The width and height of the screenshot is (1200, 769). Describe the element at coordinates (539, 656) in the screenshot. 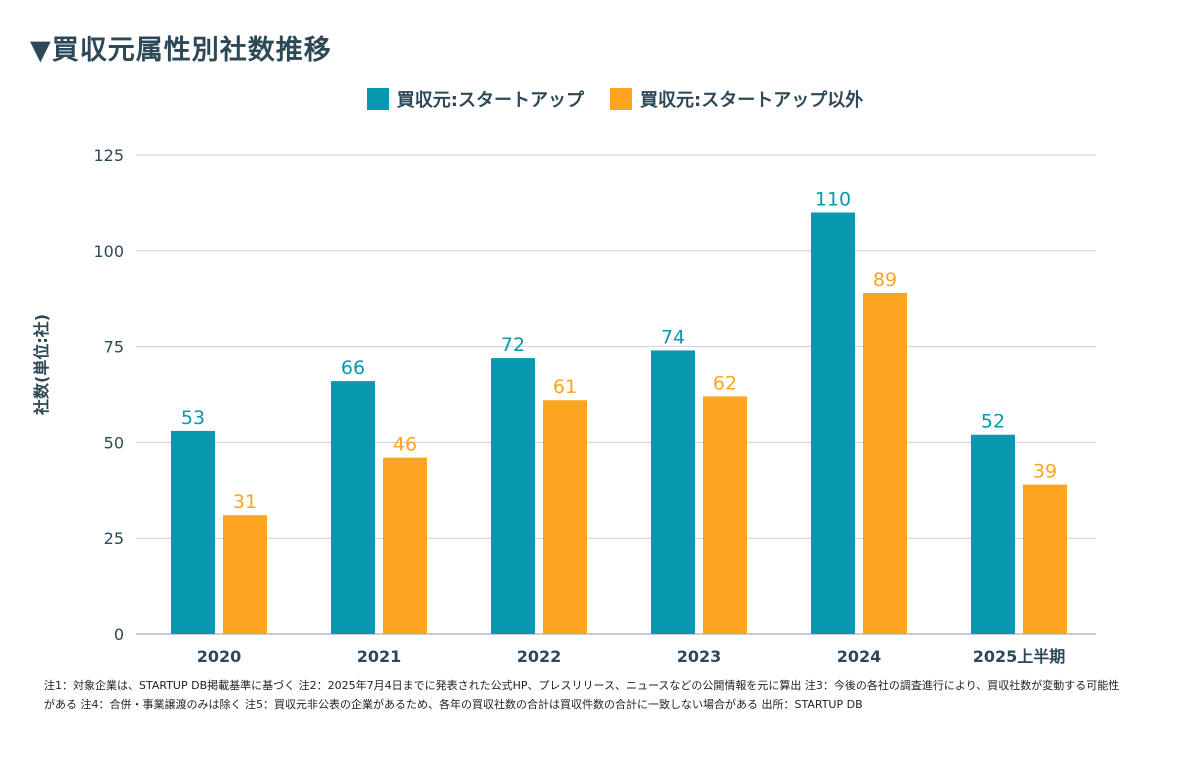

I see `x-tick-label: 2022` at that location.